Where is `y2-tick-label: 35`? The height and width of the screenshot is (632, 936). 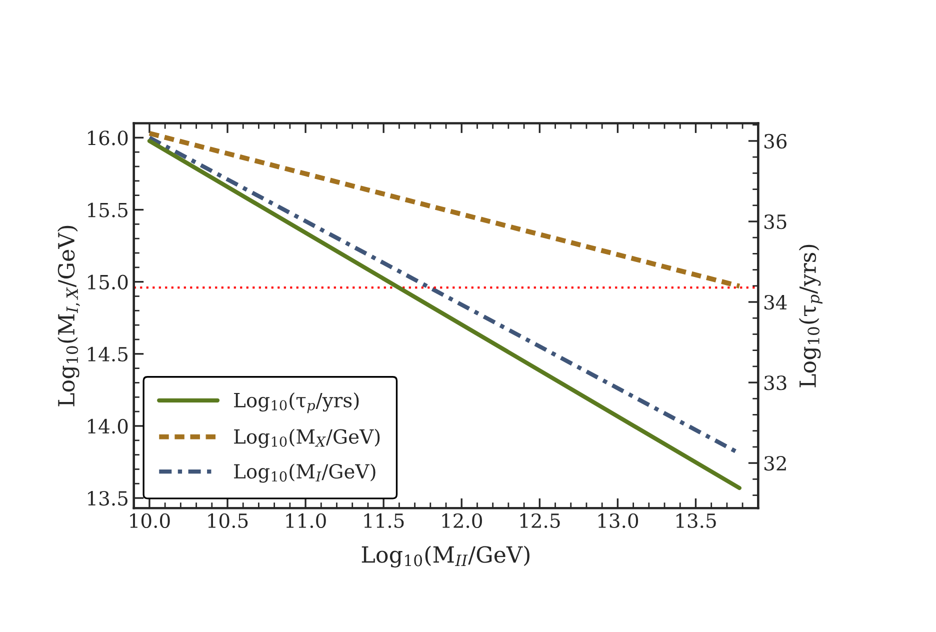
y2-tick-label: 35 is located at coordinates (775, 222).